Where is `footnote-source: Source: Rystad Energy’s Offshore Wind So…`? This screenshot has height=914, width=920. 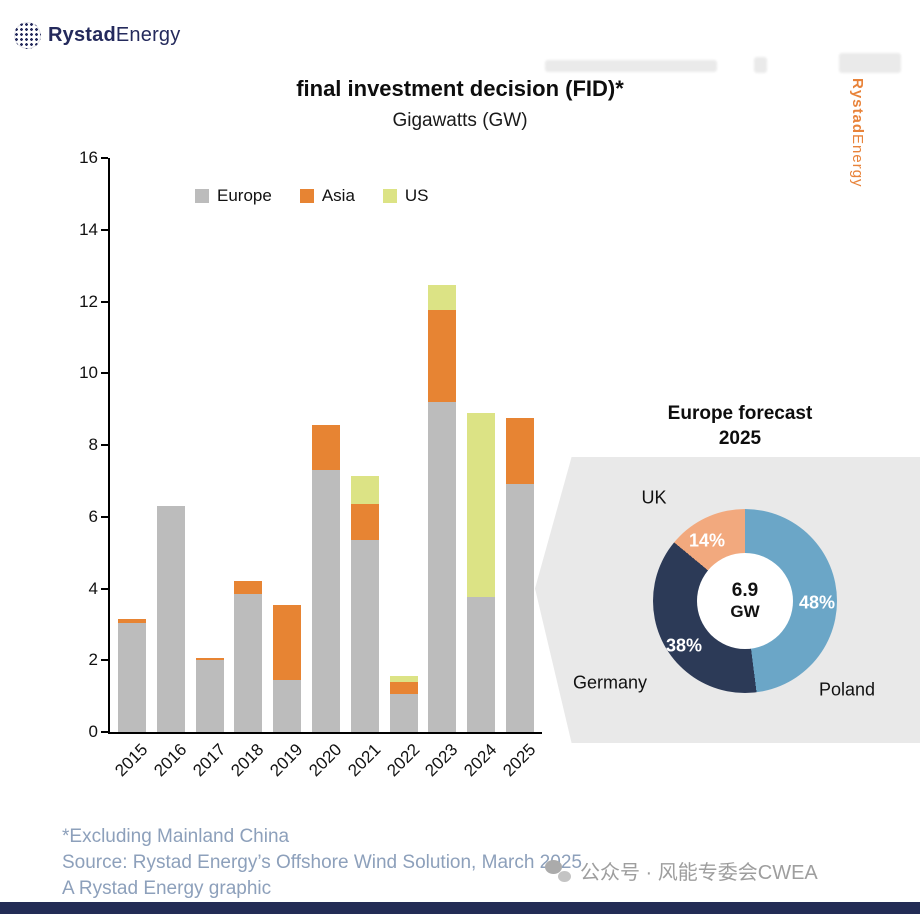 footnote-source: Source: Rystad Energy’s Offshore Wind So… is located at coordinates (322, 862).